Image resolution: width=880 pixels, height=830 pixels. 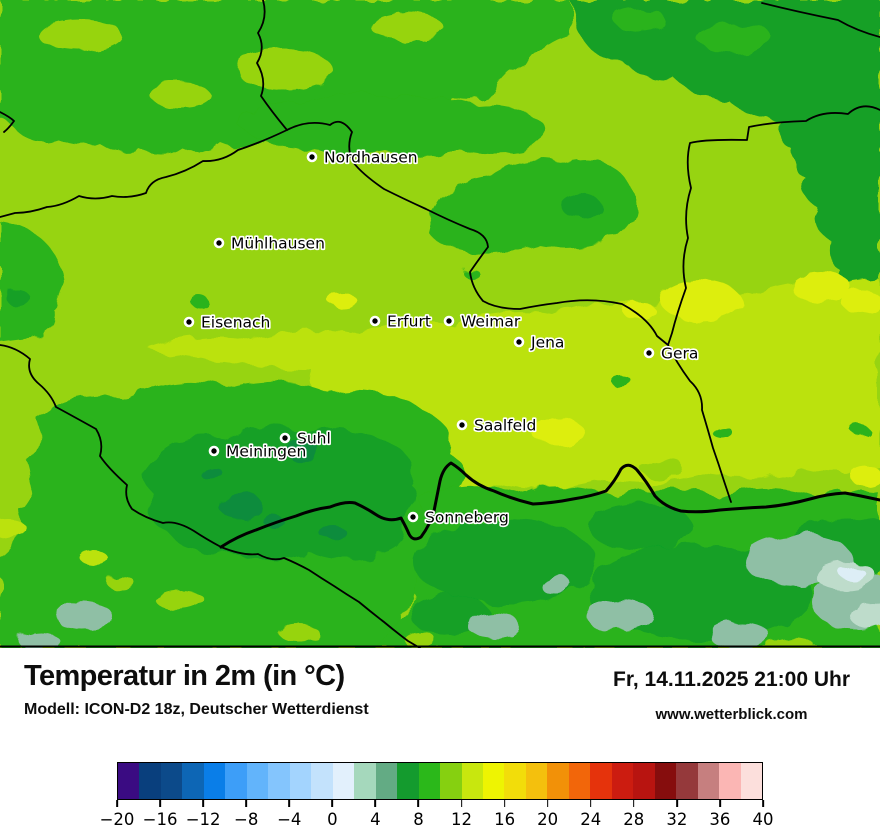 I want to click on city-marker-meiningen: Meiningen, so click(x=258, y=451).